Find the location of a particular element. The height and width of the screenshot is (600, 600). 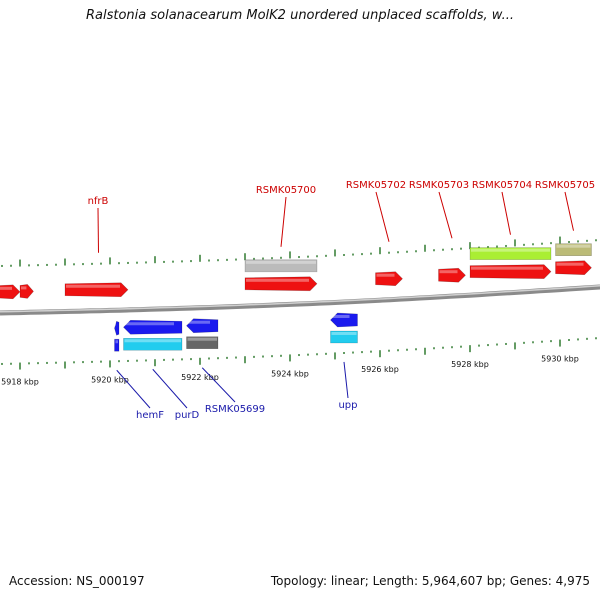

gene-label: RSMK05700 is located at coordinates (286, 190).